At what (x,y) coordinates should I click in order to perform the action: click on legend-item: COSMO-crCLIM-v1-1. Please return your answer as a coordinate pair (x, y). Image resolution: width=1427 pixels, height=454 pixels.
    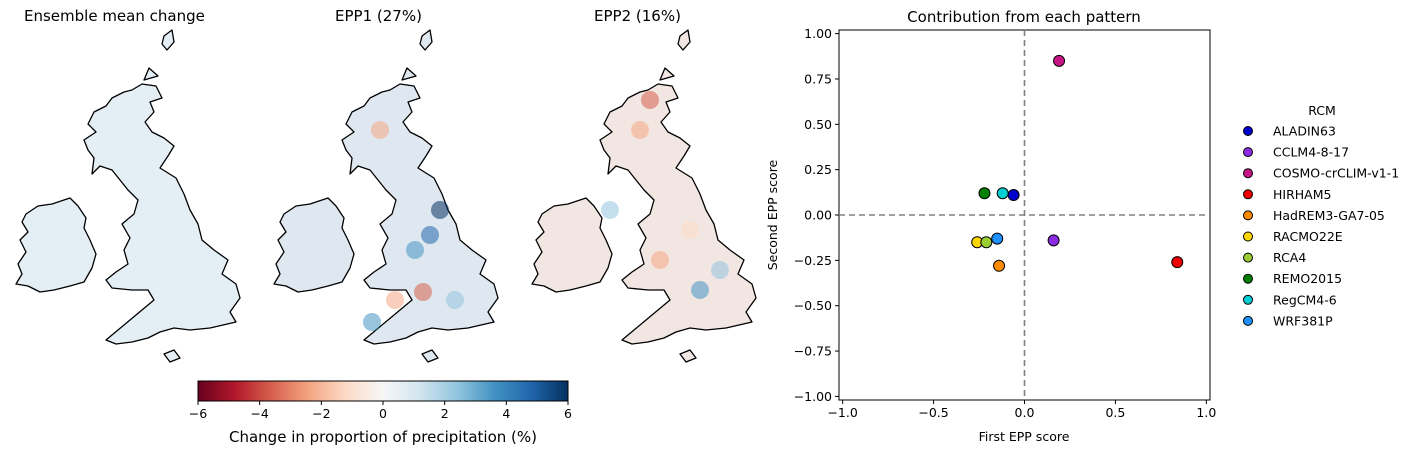
    Looking at the image, I should click on (1321, 173).